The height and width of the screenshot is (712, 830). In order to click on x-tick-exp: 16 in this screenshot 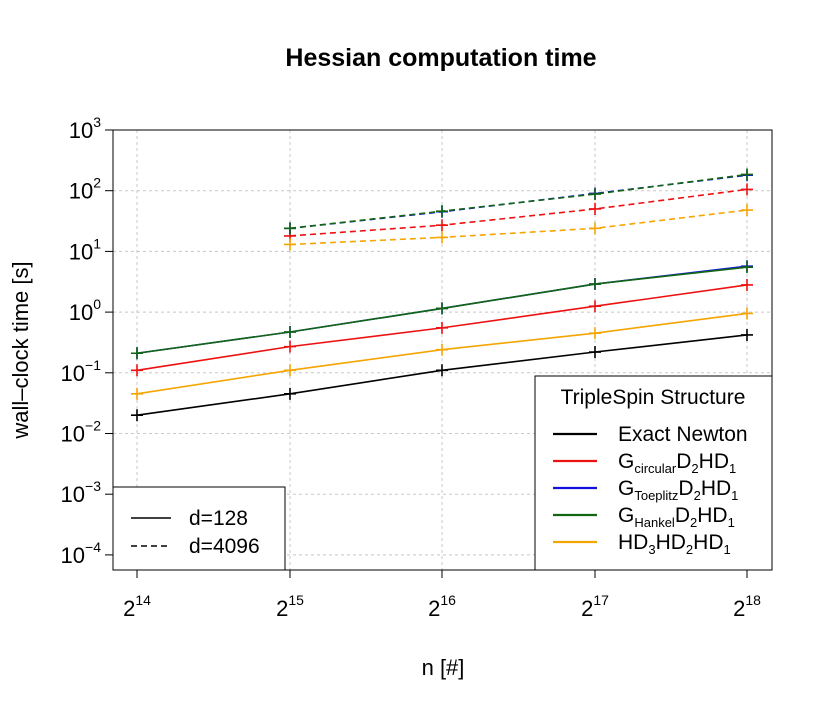, I will do `click(448, 600)`.